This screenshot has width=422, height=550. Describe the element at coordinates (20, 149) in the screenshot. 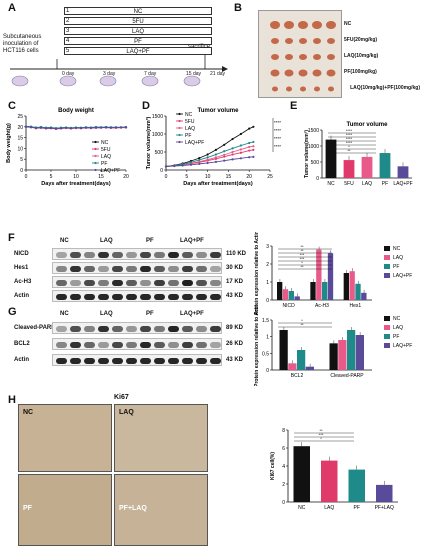

I see `y-tick-label: 10` at that location.